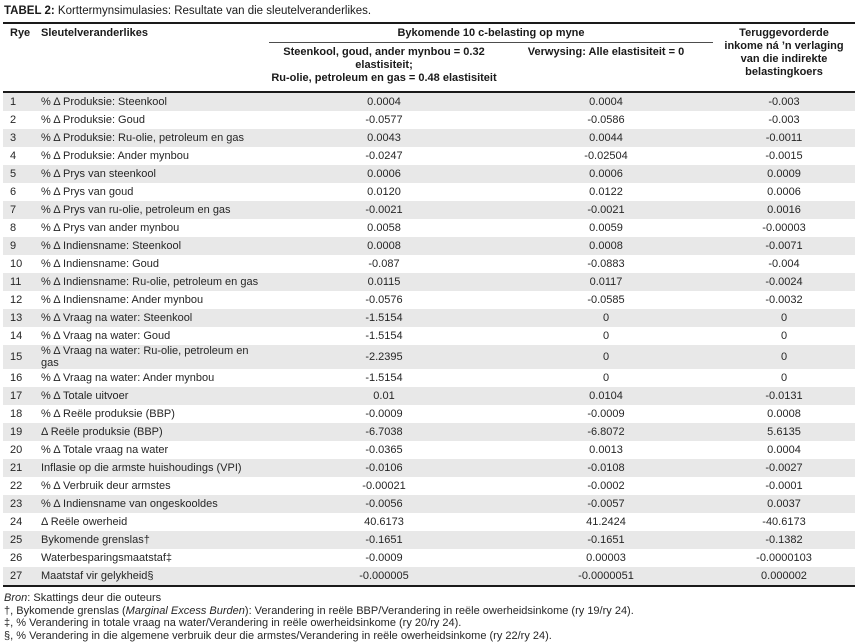  I want to click on variable-label: % Δ Indiensname: Goud, so click(154, 264).